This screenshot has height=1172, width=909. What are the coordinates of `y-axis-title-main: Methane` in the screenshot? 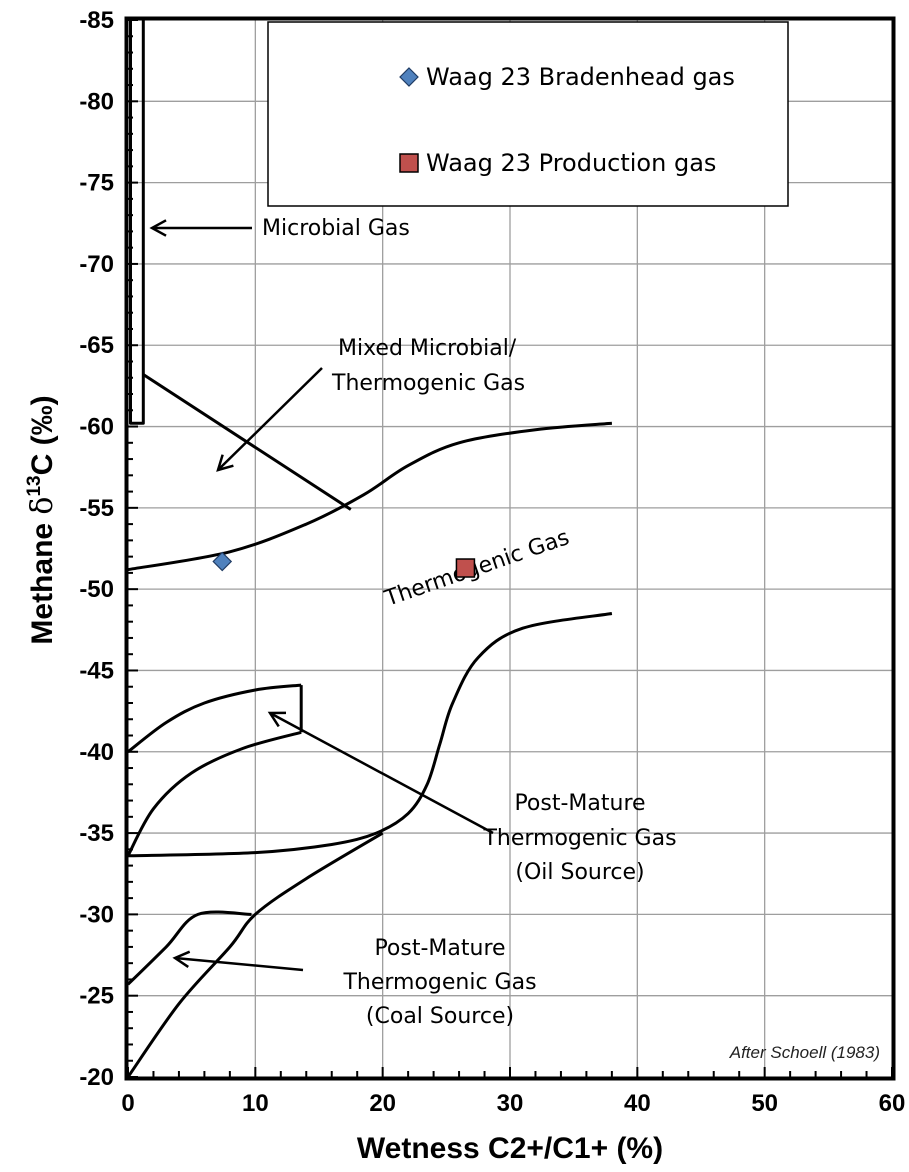 It's located at (42, 580).